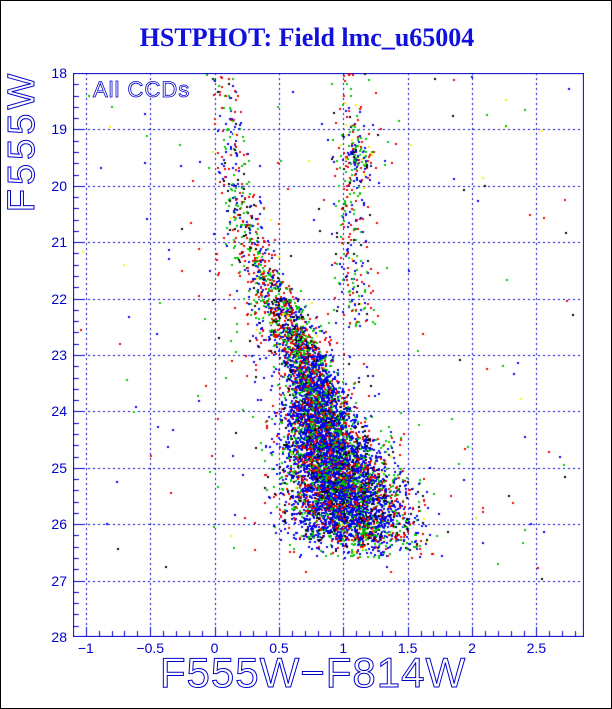  Describe the element at coordinates (59, 73) in the screenshot. I see `y-tick-label: 18` at that location.